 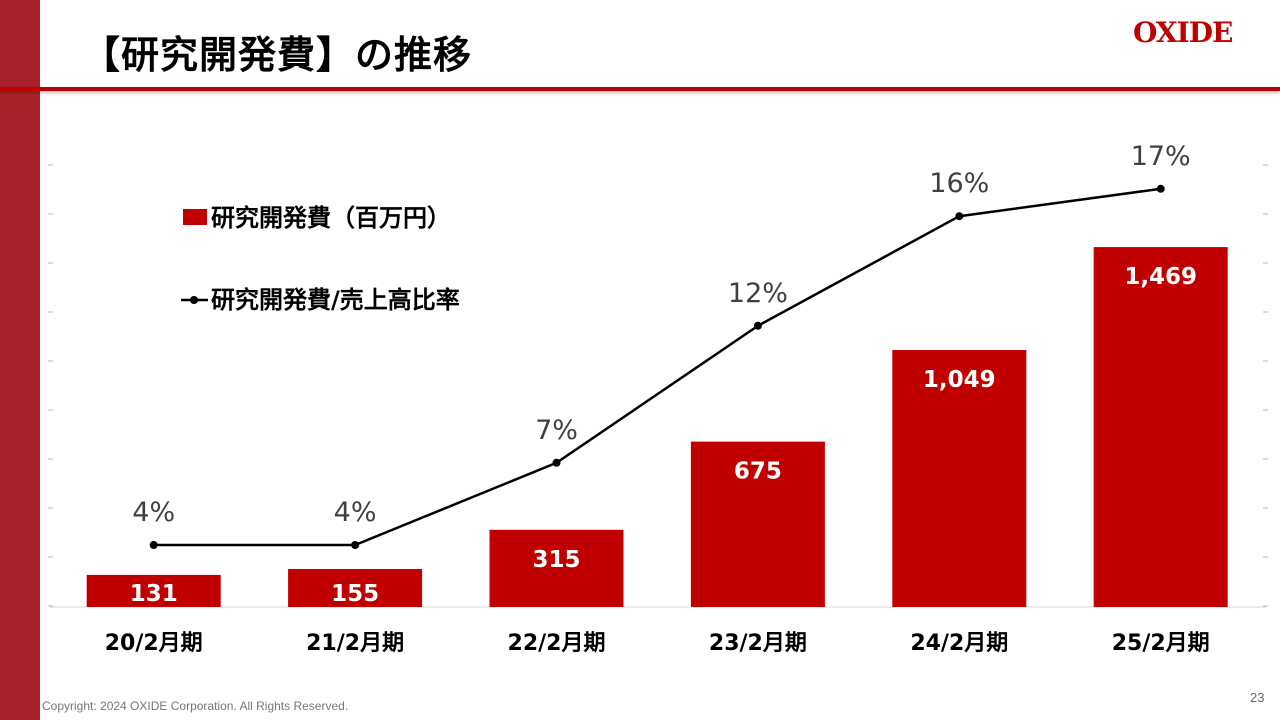 What do you see at coordinates (1257, 697) in the screenshot?
I see `page-number: 23` at bounding box center [1257, 697].